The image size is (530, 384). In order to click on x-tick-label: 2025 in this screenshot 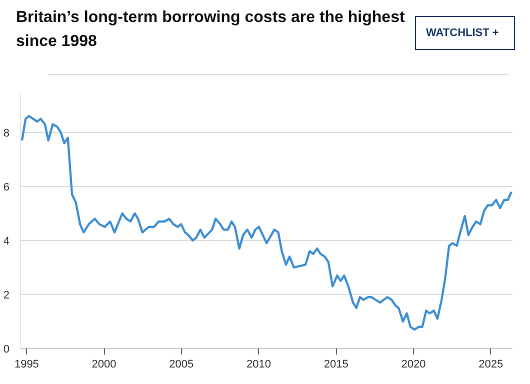, I will do `click(491, 364)`.